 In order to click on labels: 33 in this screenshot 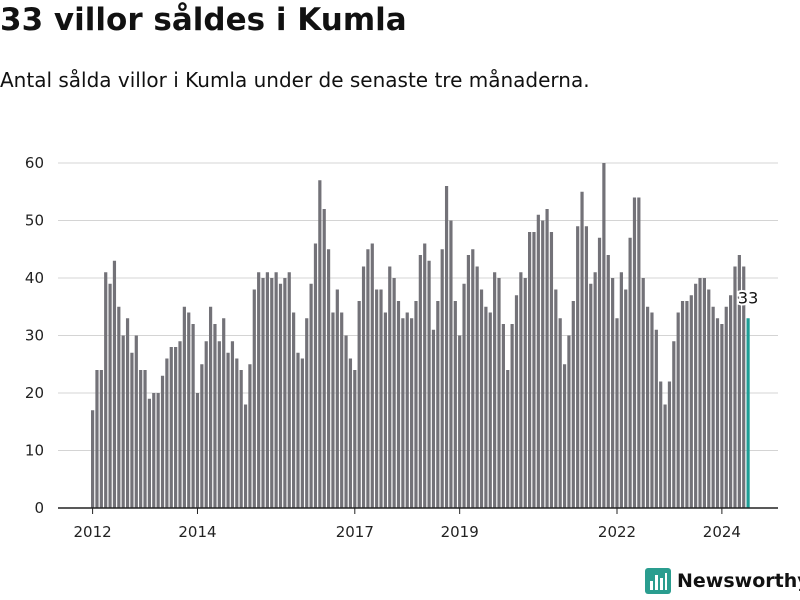, I will do `click(748, 297)`.